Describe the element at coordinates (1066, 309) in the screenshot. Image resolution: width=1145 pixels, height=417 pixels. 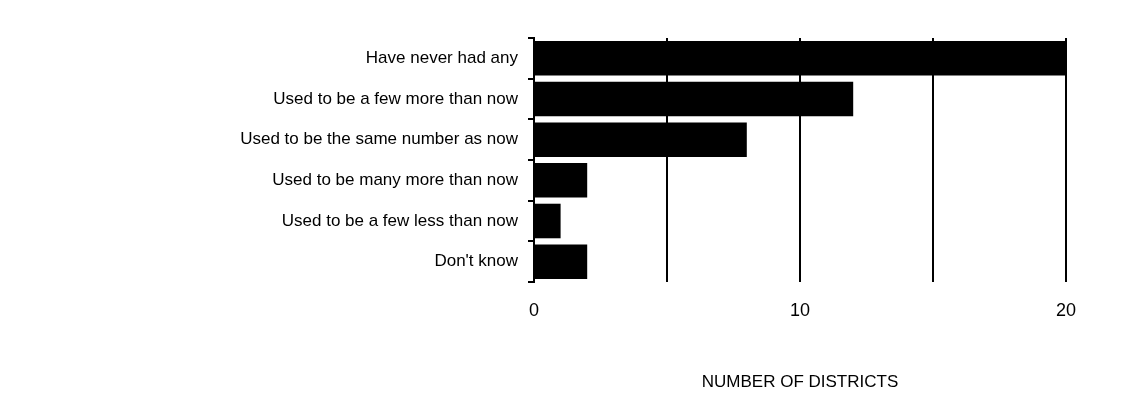
I see `x-tick-label: 20` at that location.